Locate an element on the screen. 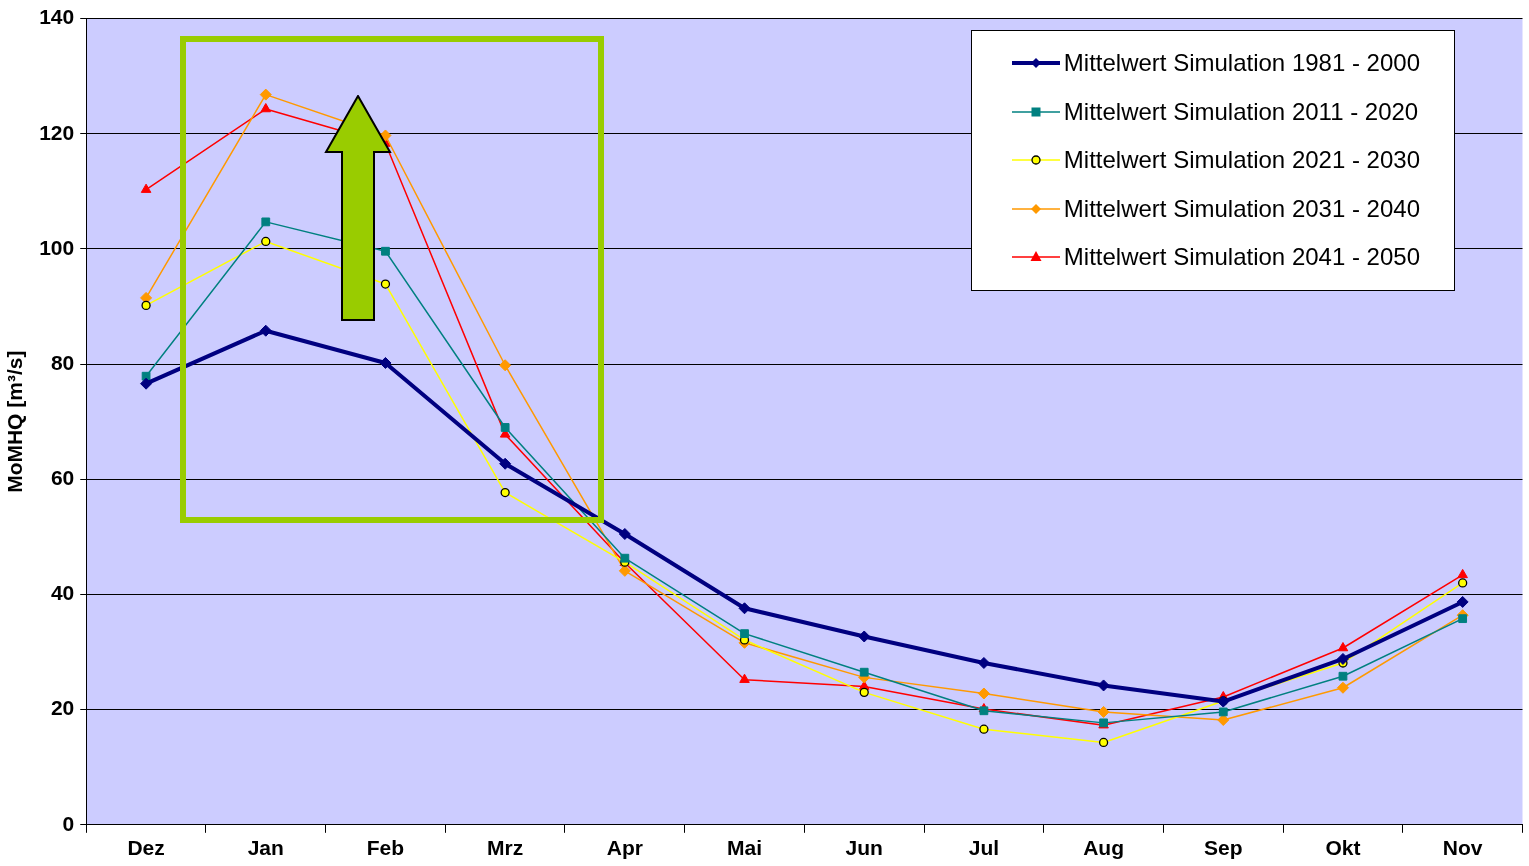 The height and width of the screenshot is (866, 1529). x-tick-label: Dez is located at coordinates (146, 848).